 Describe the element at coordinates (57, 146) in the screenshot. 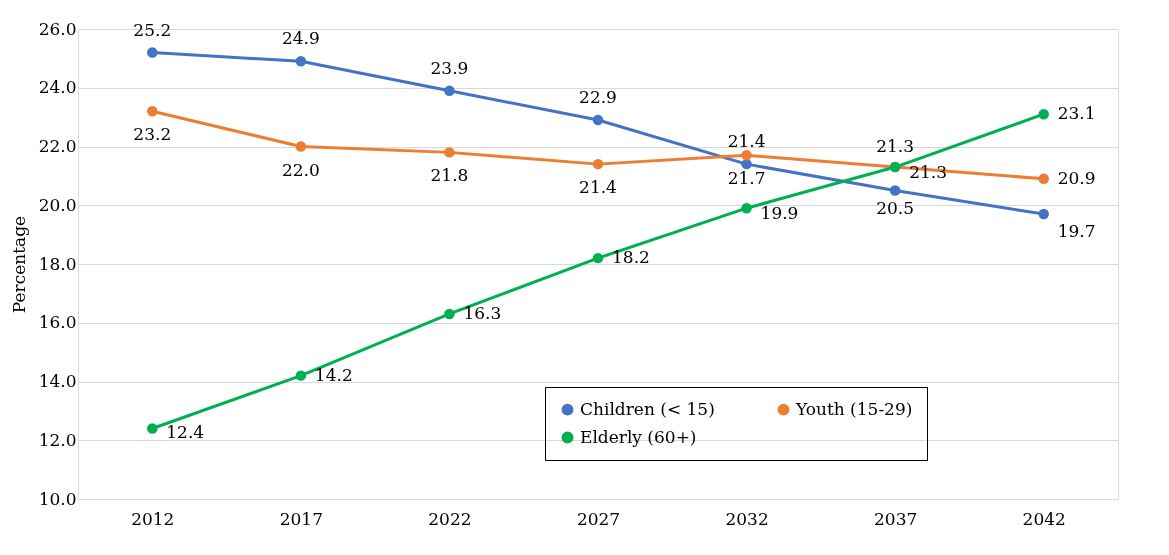

I see `y-tick-label: 22.0` at that location.